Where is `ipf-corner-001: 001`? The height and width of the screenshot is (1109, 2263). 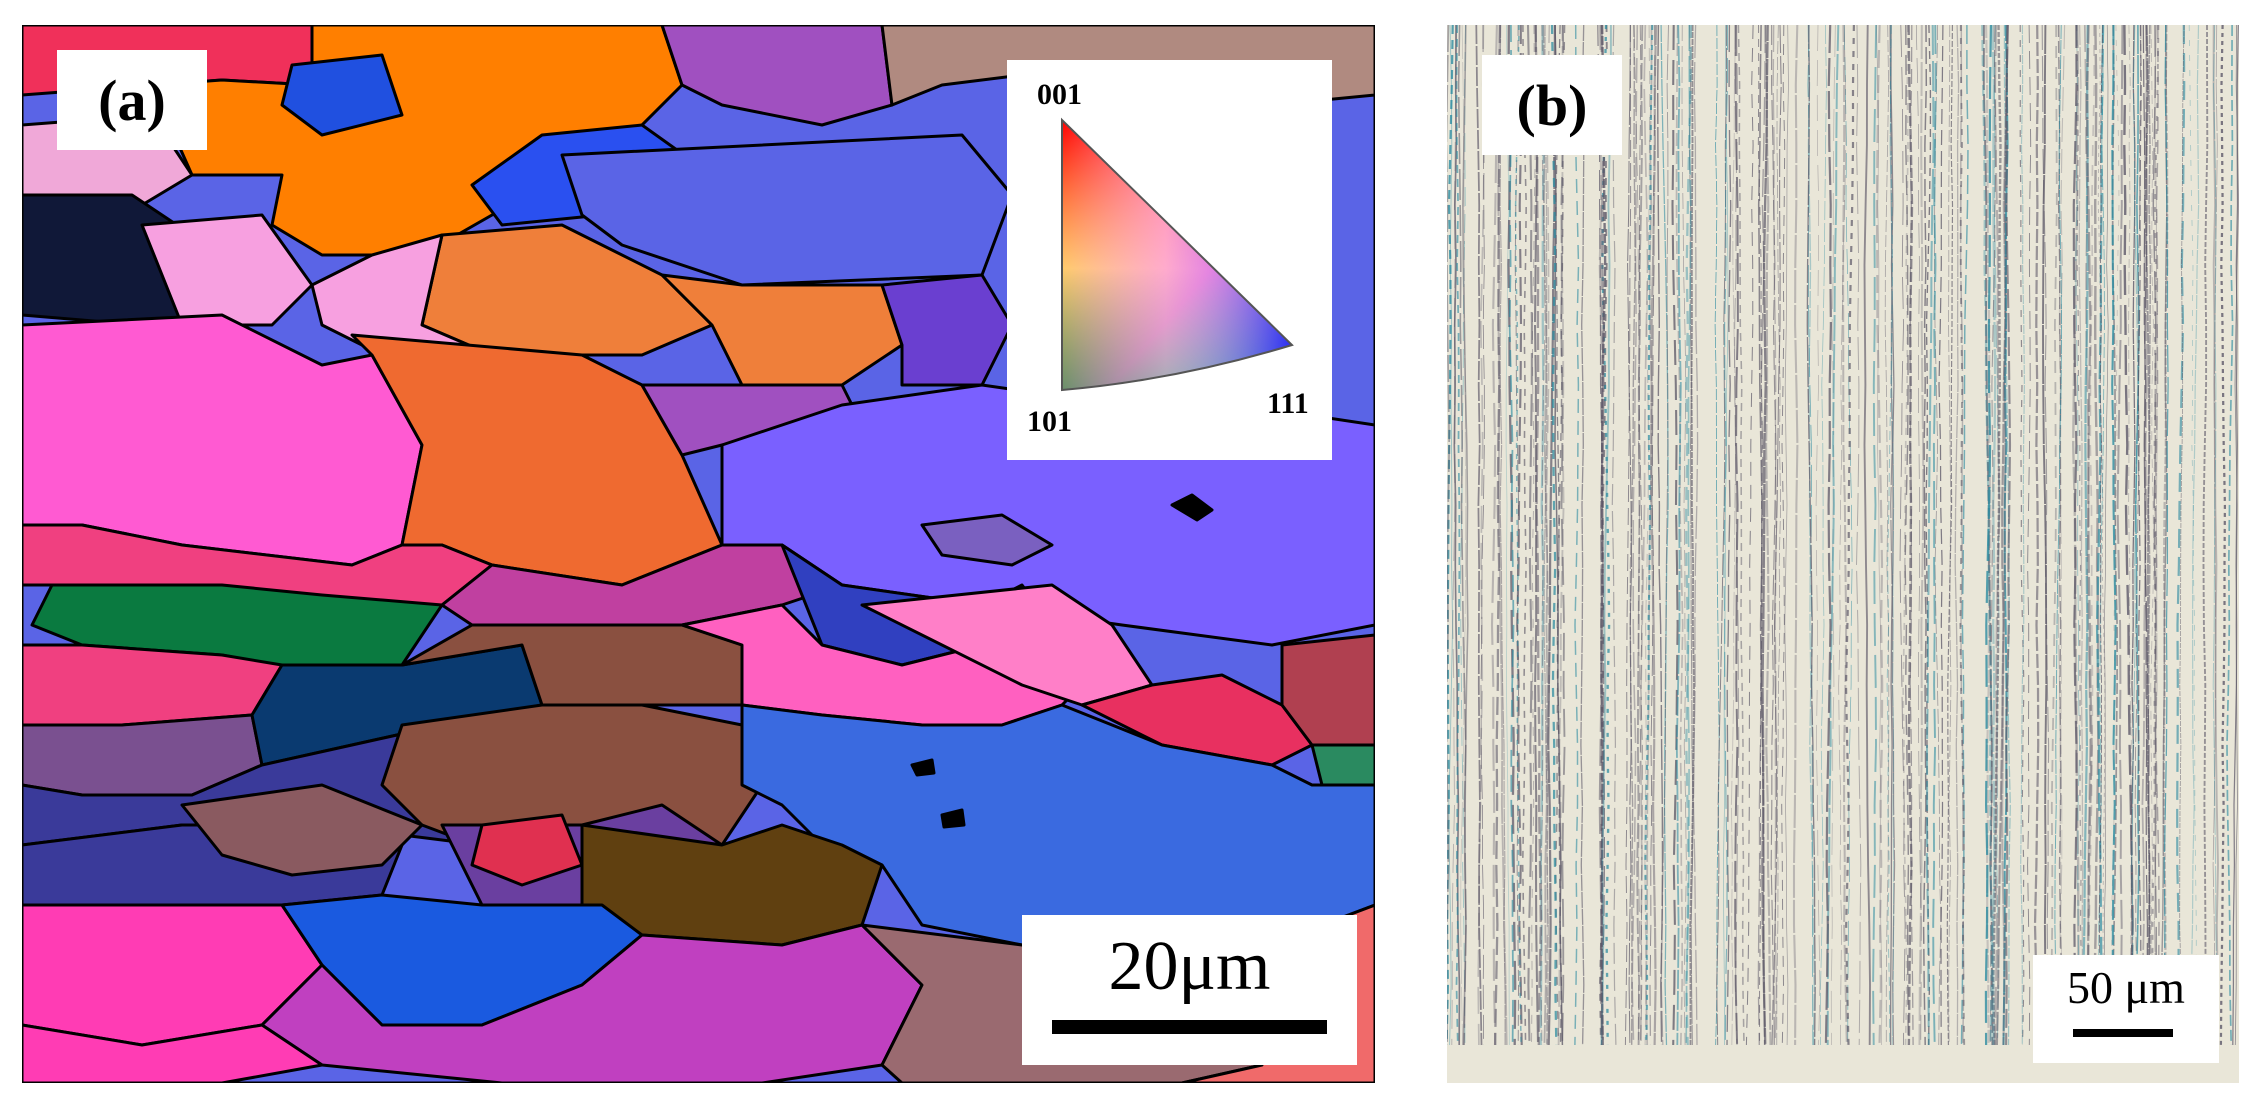
ipf-corner-001: 001 is located at coordinates (1059, 94).